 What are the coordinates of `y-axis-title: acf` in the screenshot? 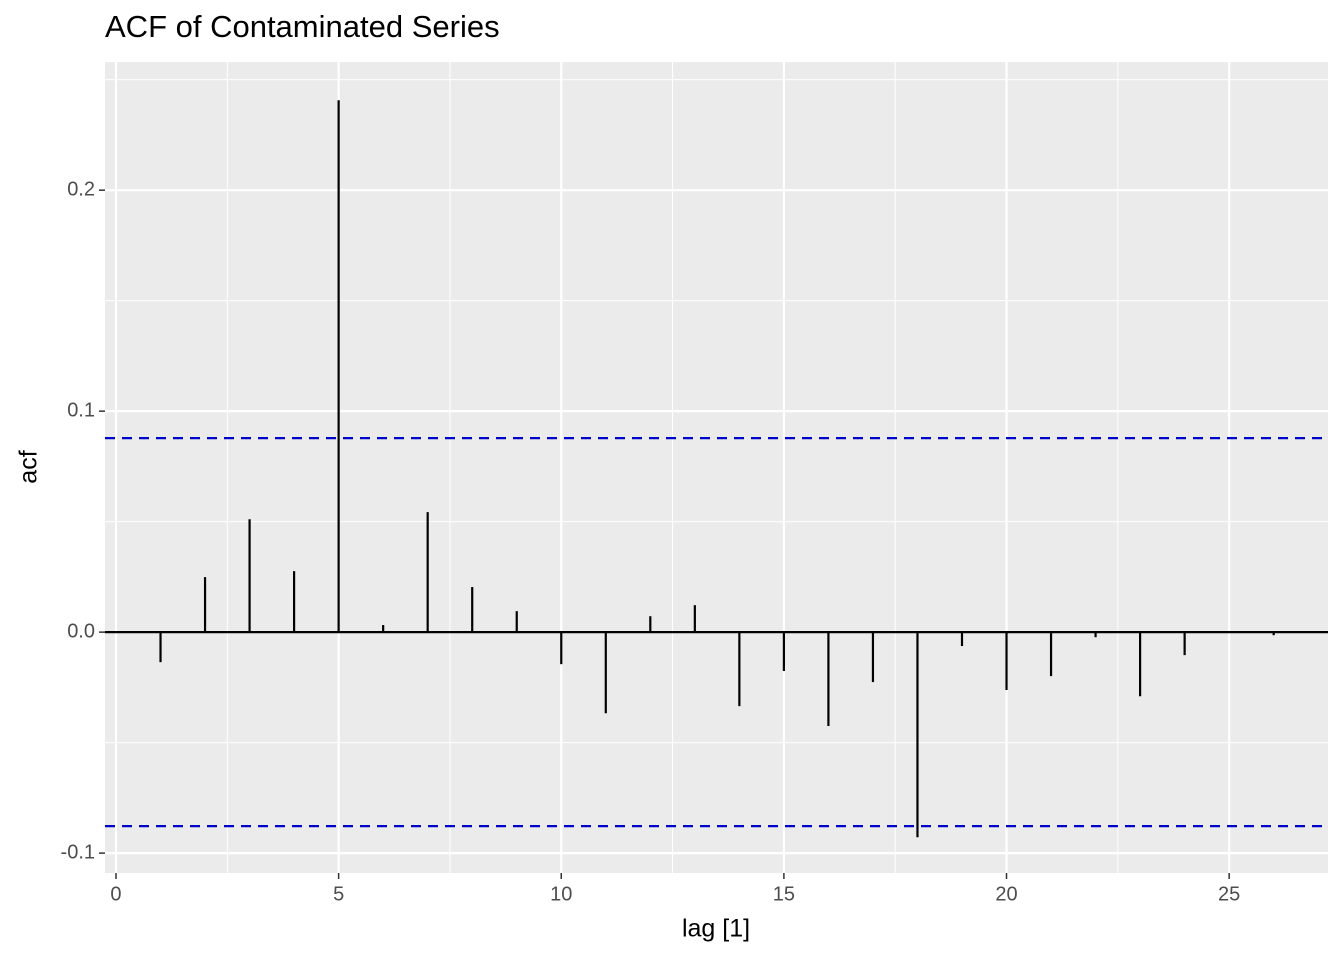 It's located at (29, 466).